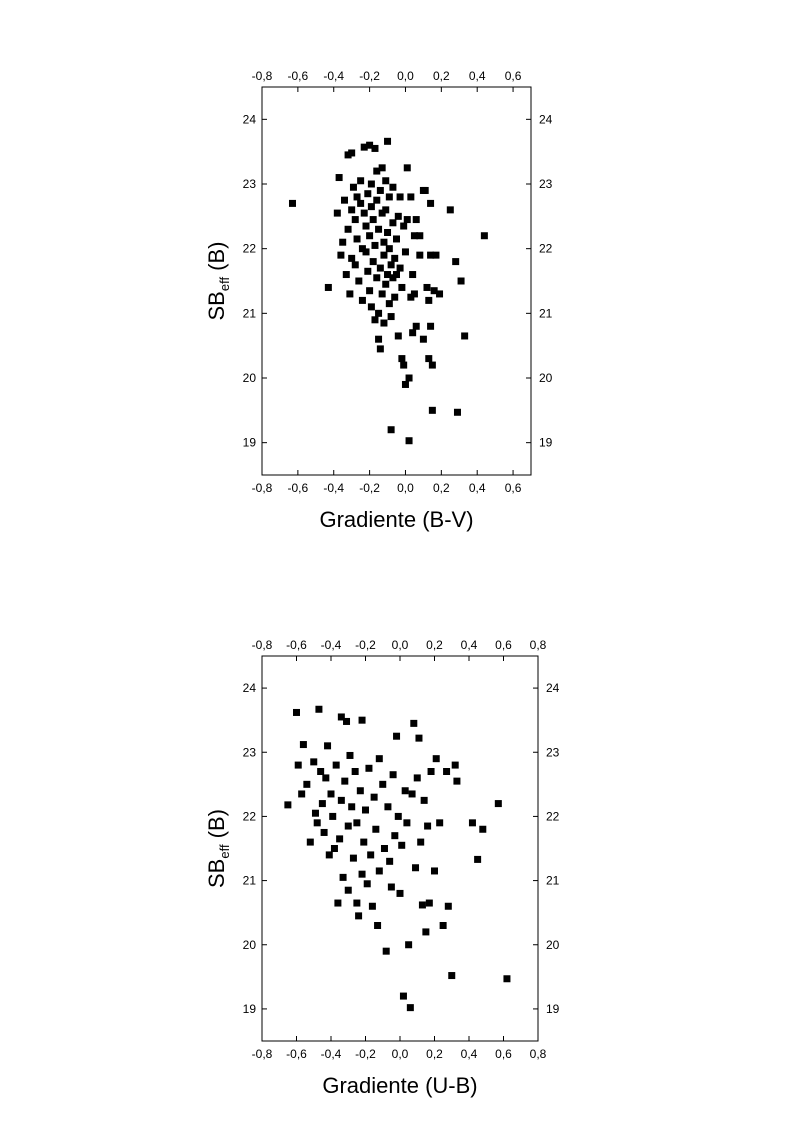 The width and height of the screenshot is (797, 1144). I want to click on y-axis-title-tail: (B), so click(216, 258).